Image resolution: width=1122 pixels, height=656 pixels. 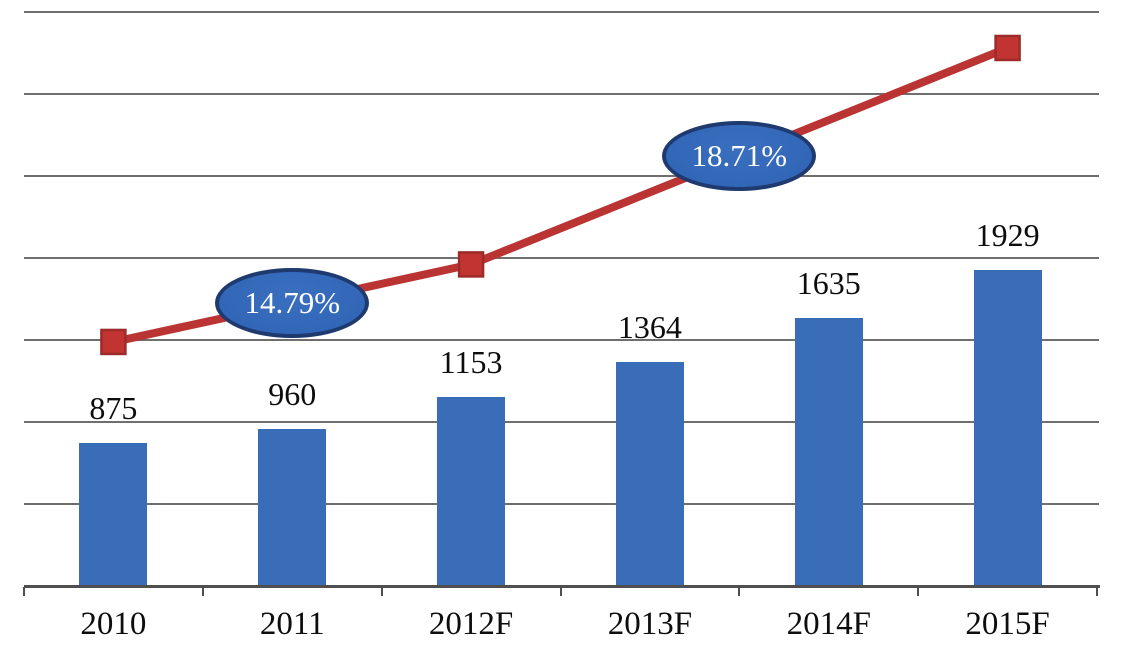 What do you see at coordinates (649, 474) in the screenshot?
I see `bar-2013F` at bounding box center [649, 474].